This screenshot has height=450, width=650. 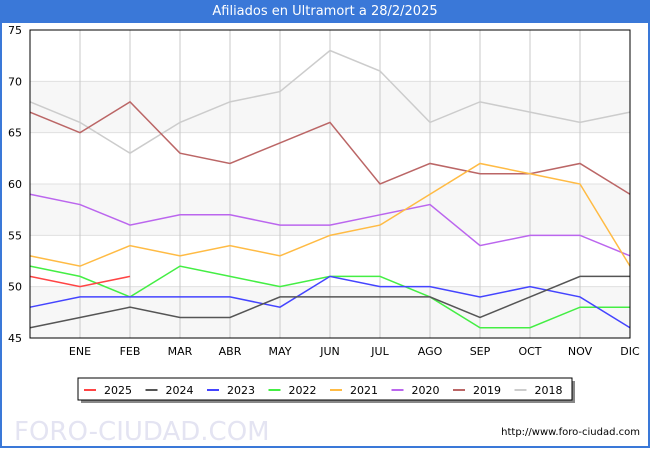 What do you see at coordinates (230, 351) in the screenshot?
I see `x-tick-label: ABR` at bounding box center [230, 351].